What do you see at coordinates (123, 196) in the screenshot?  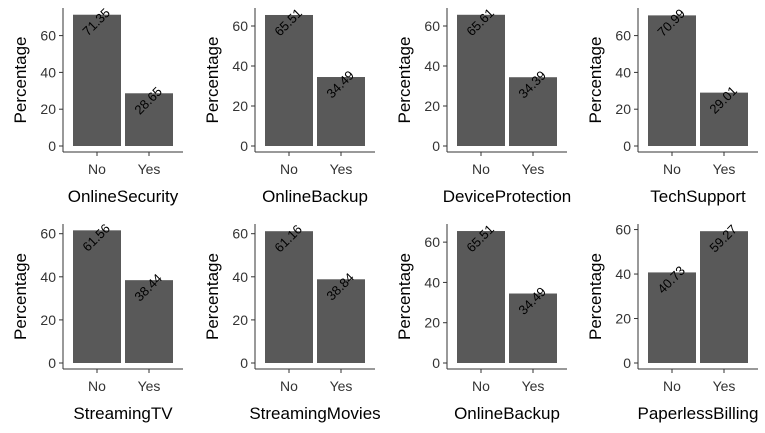 I see `x-axis-title: OnlineSecurity` at bounding box center [123, 196].